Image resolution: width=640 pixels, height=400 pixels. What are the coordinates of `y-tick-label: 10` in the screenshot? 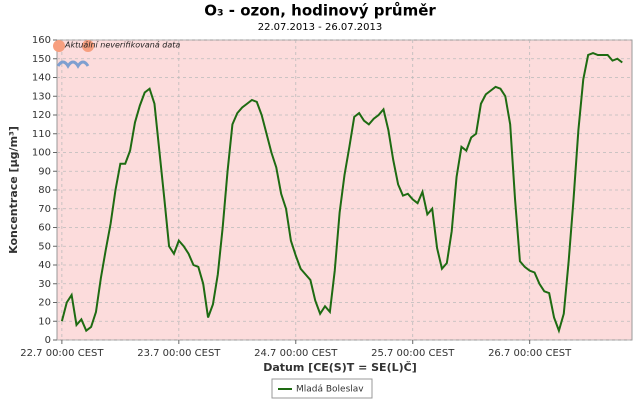 It's located at (44, 321).